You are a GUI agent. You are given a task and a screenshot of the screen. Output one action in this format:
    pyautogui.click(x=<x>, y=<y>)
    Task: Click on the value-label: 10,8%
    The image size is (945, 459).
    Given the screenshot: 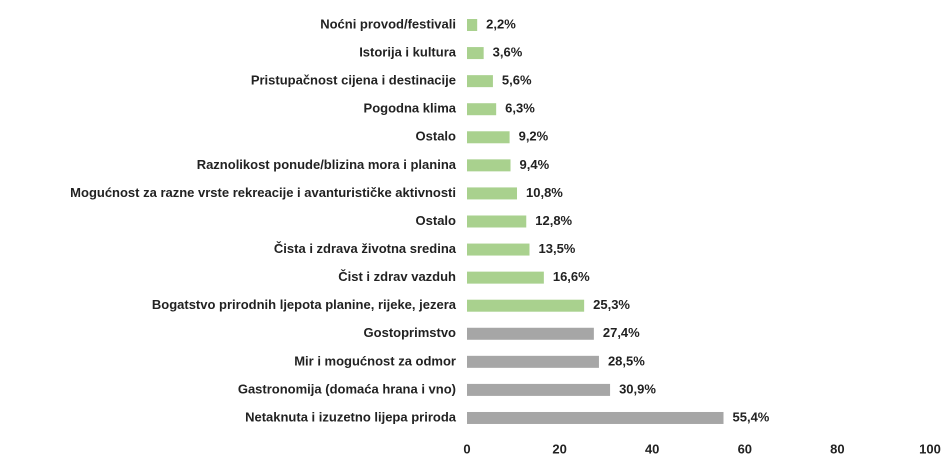 What is the action you would take?
    pyautogui.click(x=544, y=192)
    